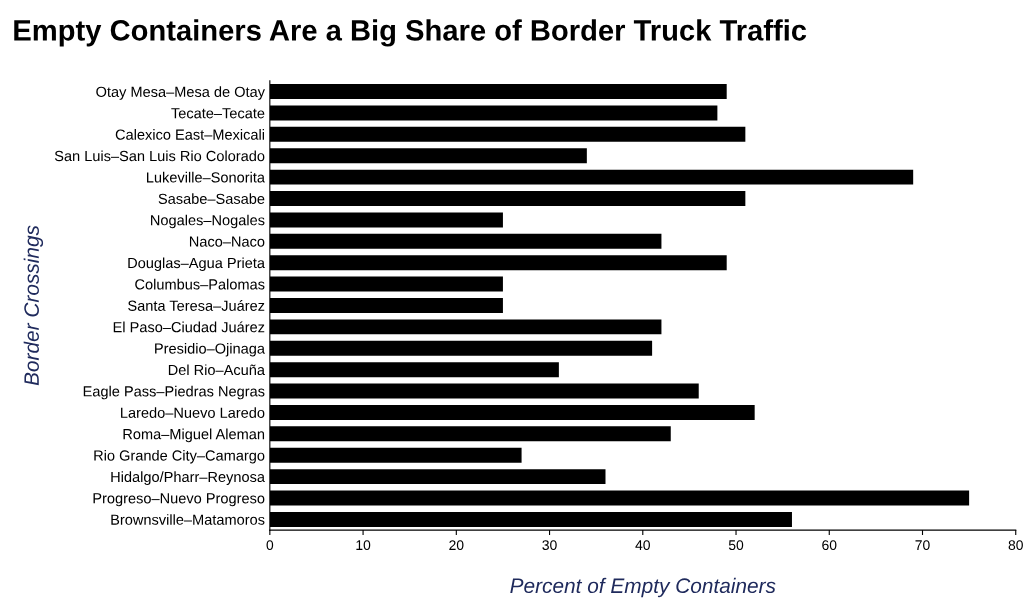 The width and height of the screenshot is (1026, 599). What do you see at coordinates (179, 500) in the screenshot?
I see `y-tick-label: Progreso–Nuevo Progreso` at bounding box center [179, 500].